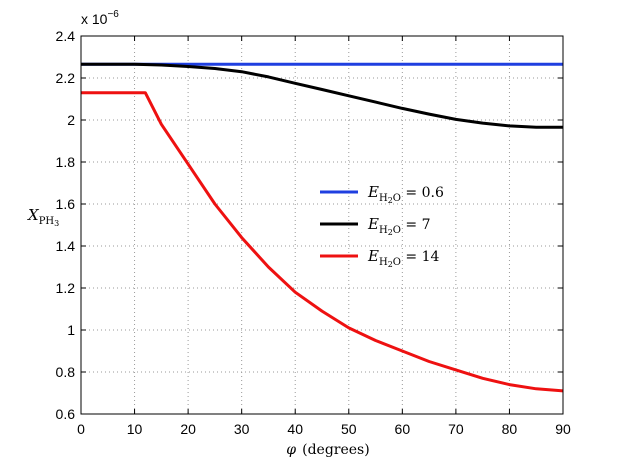  Describe the element at coordinates (403, 258) in the screenshot. I see `legend-label-3: EH2O = 14` at that location.